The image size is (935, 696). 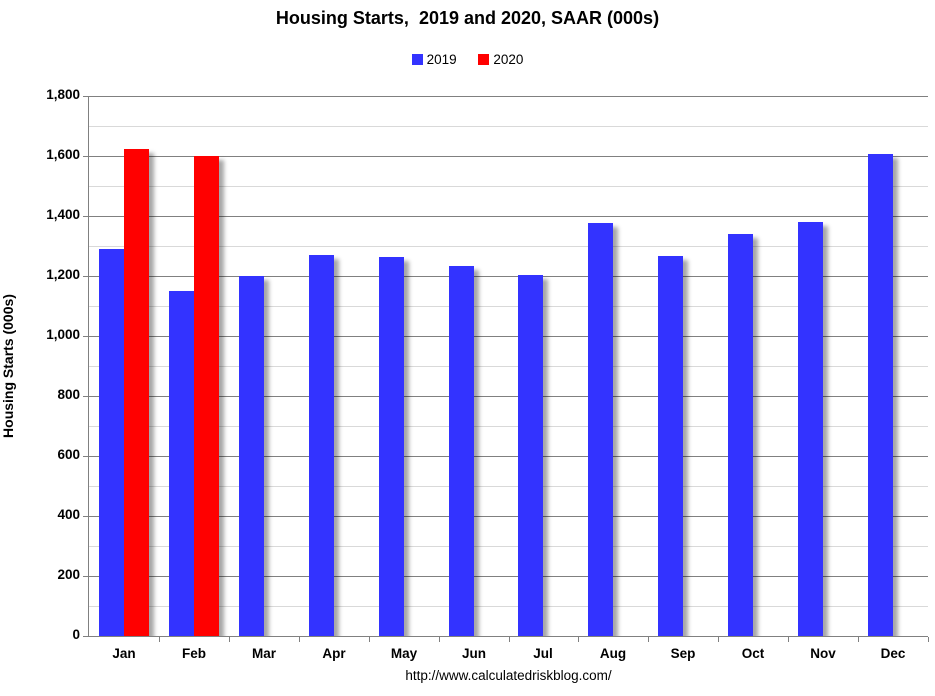 I want to click on legend: 2019 2020, so click(x=467, y=59).